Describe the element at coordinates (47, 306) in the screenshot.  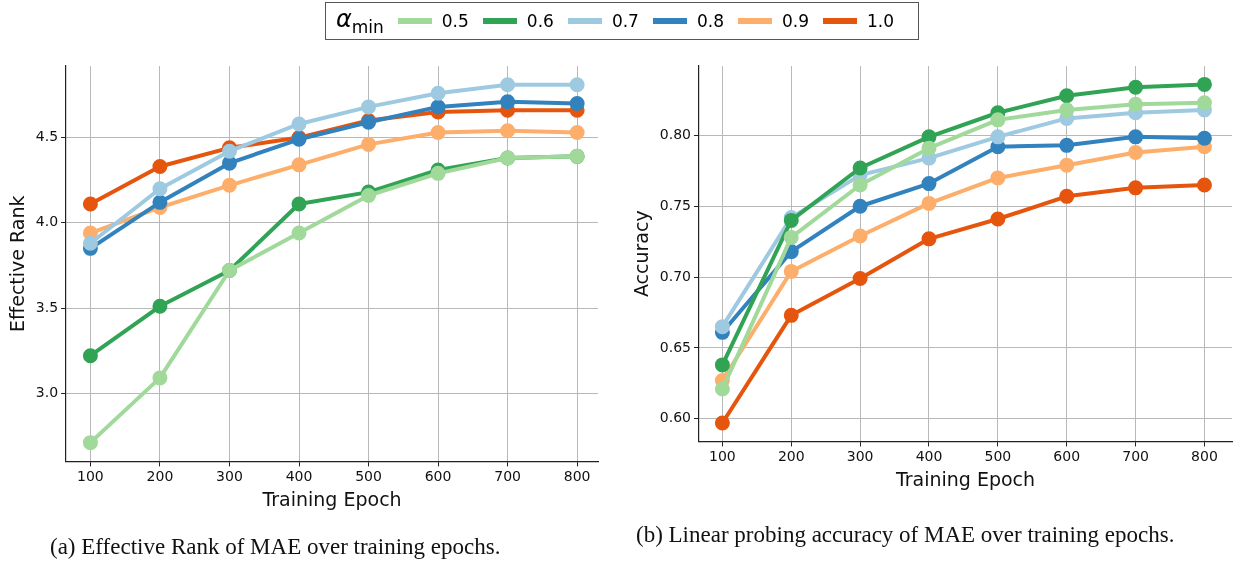
I see `y-tick-label: 3.5` at that location.